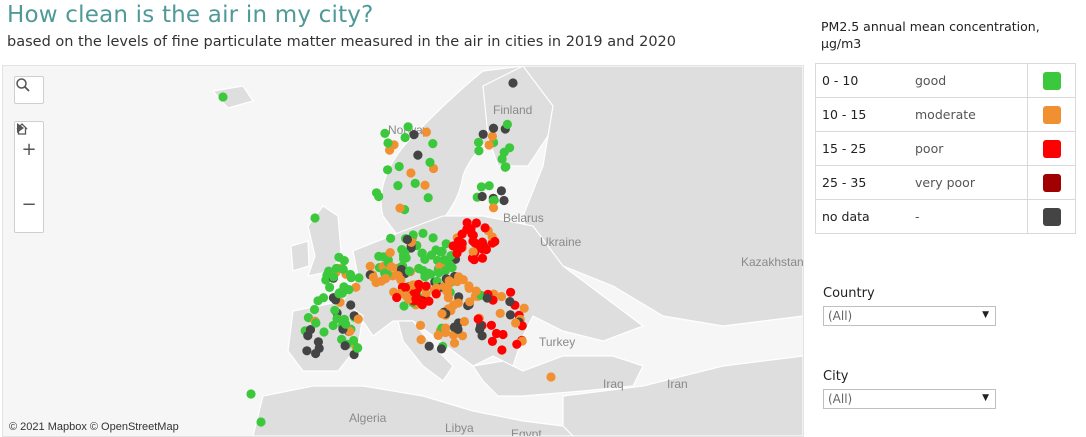 This screenshot has width=1086, height=437. I want to click on legend-row: no data -, so click(945, 217).